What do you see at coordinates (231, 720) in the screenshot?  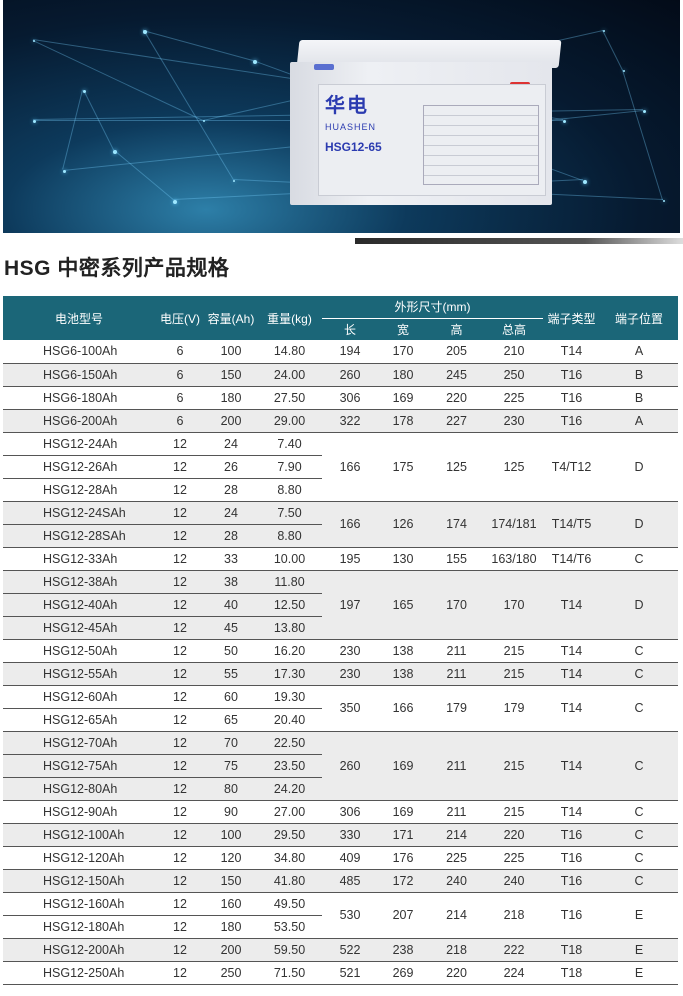 I see `cell-capacity: 65` at bounding box center [231, 720].